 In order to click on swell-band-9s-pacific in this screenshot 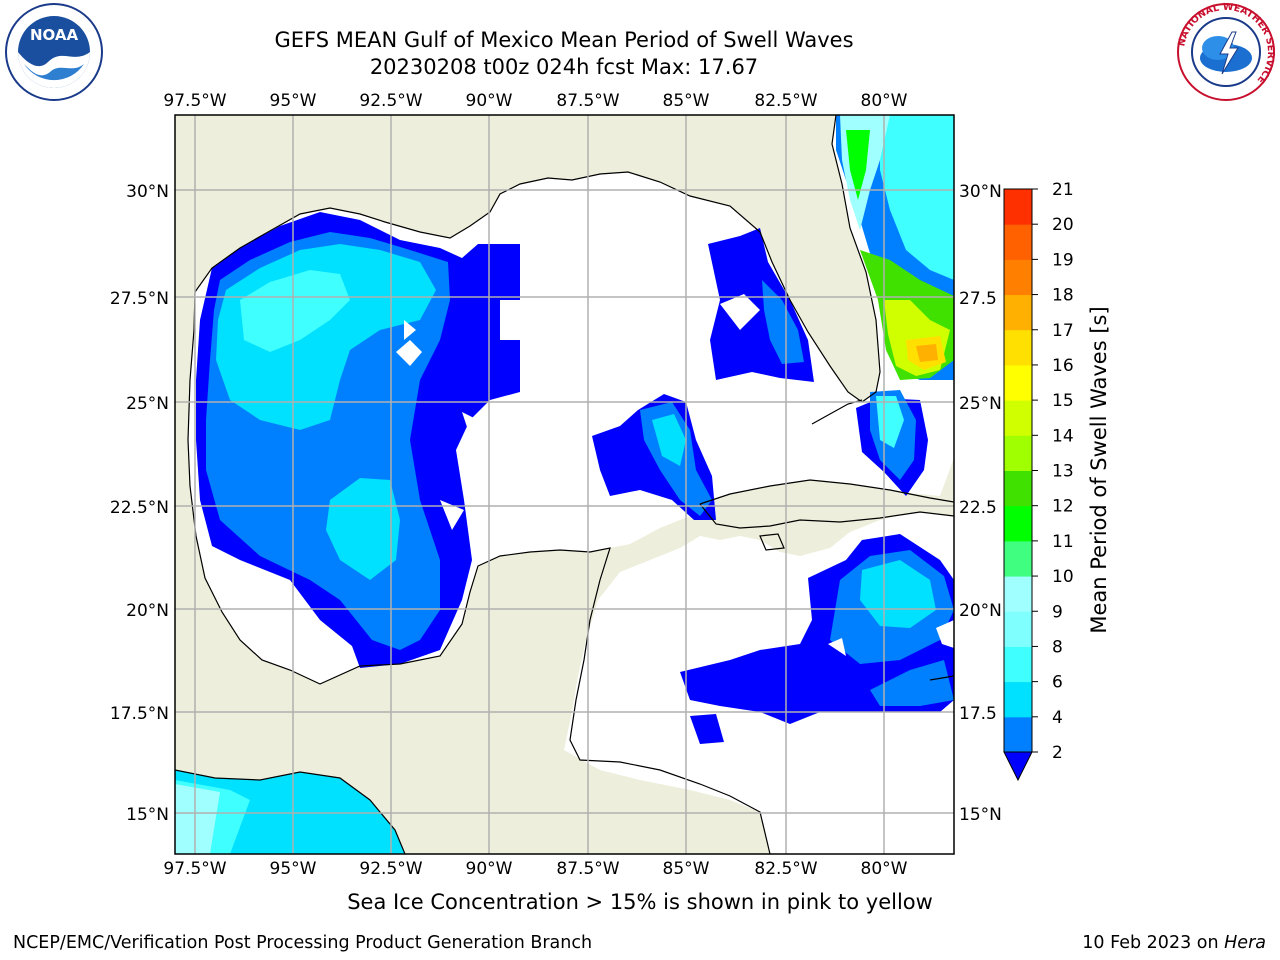, I will do `click(197, 819)`.